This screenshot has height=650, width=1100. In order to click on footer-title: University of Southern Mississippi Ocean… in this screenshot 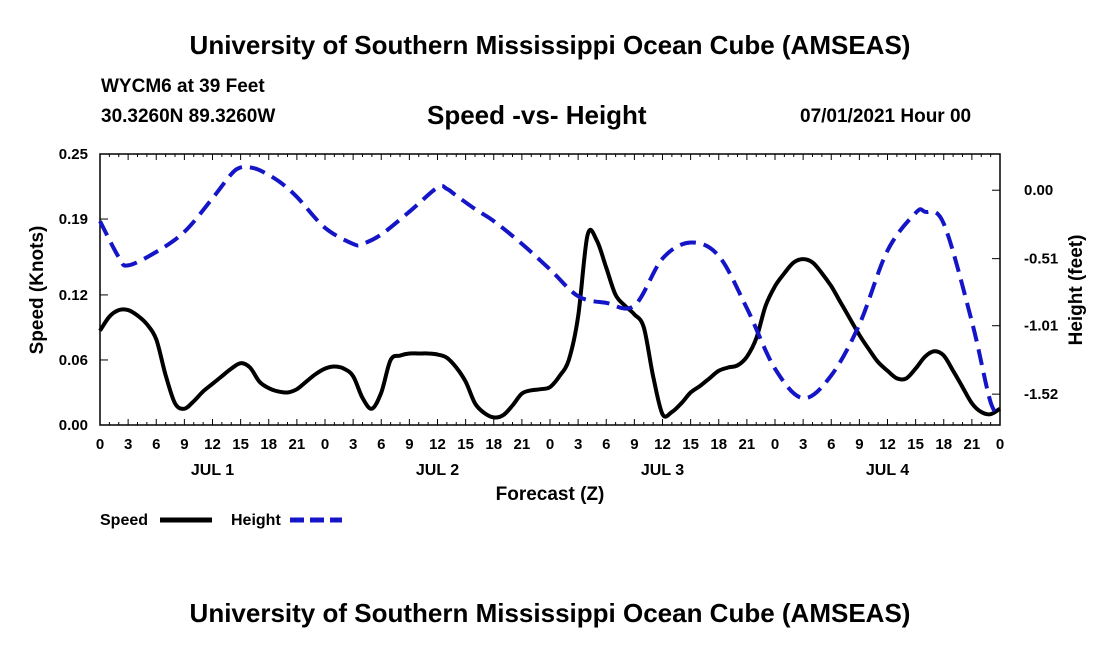, I will do `click(550, 613)`.